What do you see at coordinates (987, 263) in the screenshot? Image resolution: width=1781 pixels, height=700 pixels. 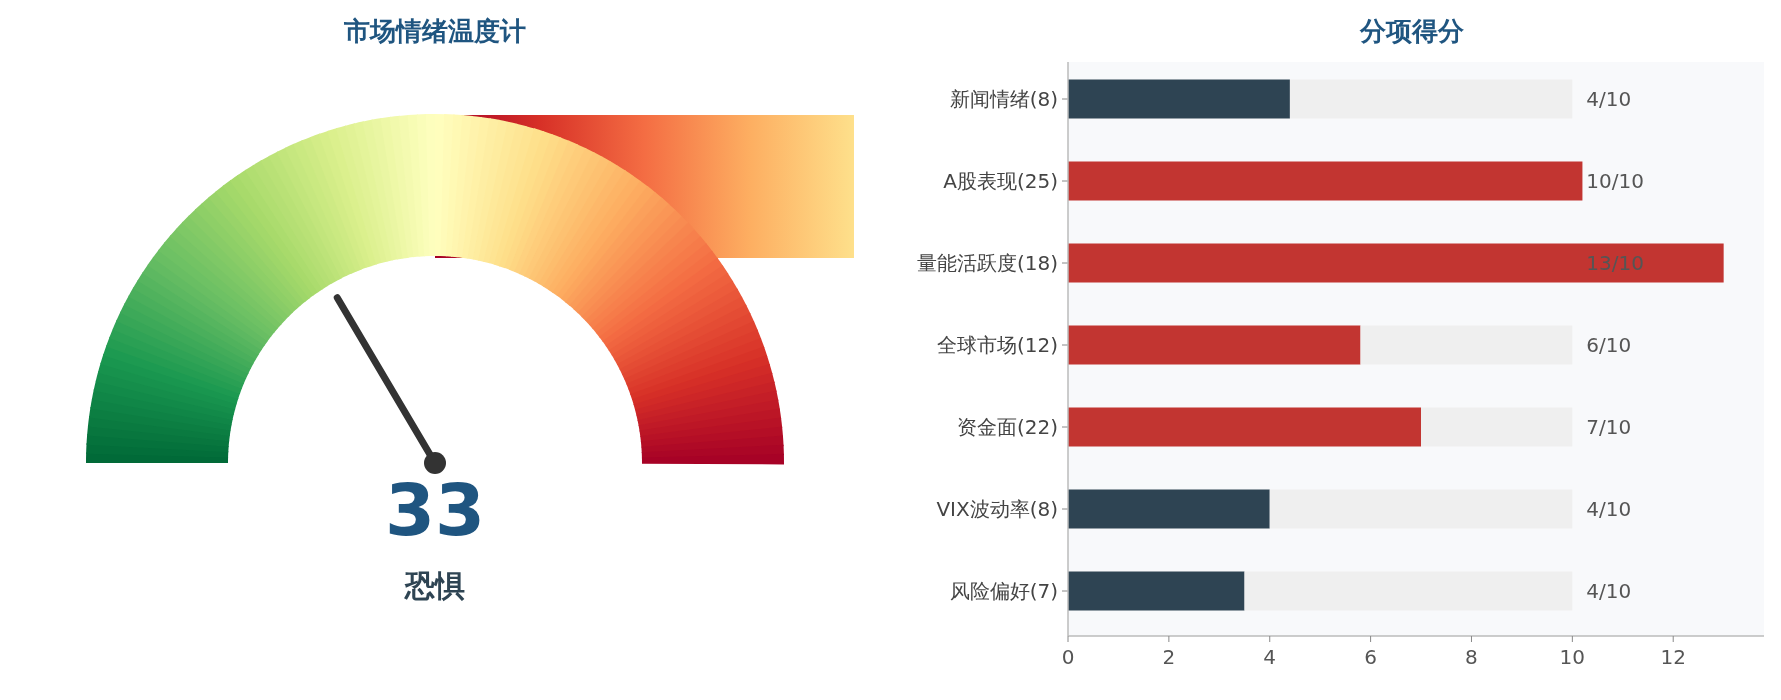 I see `y-tick-label: 量能活跃度(18)` at bounding box center [987, 263].